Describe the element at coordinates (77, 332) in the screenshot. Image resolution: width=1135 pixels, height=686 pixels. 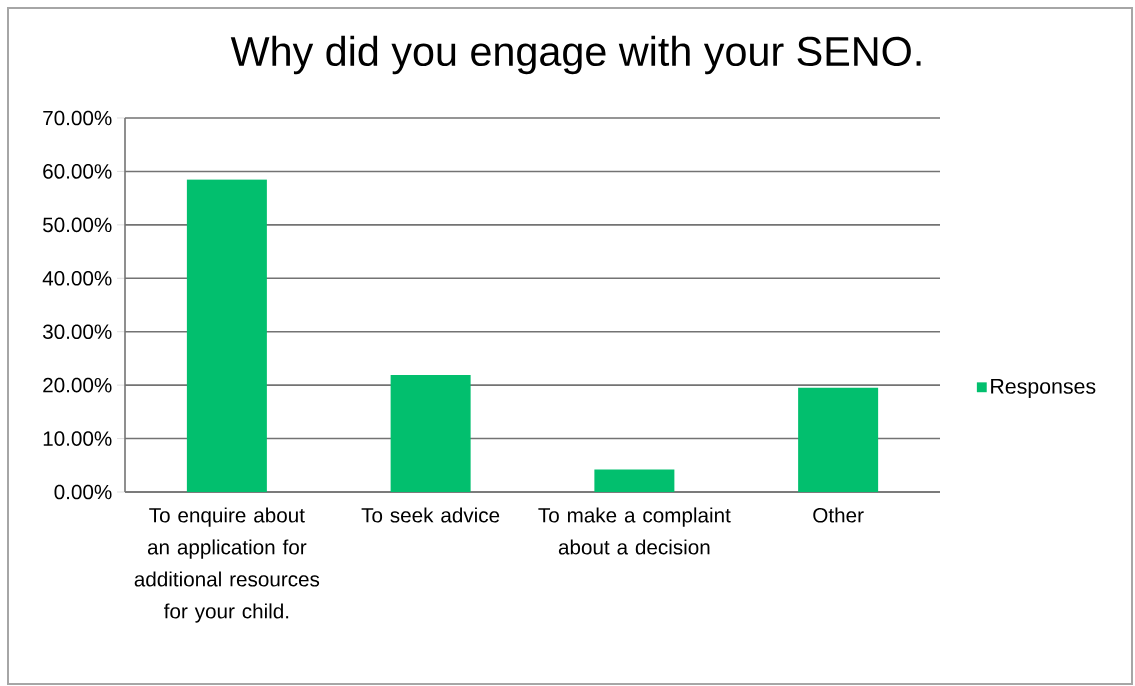
I see `y-tick-label: 30.00%` at that location.